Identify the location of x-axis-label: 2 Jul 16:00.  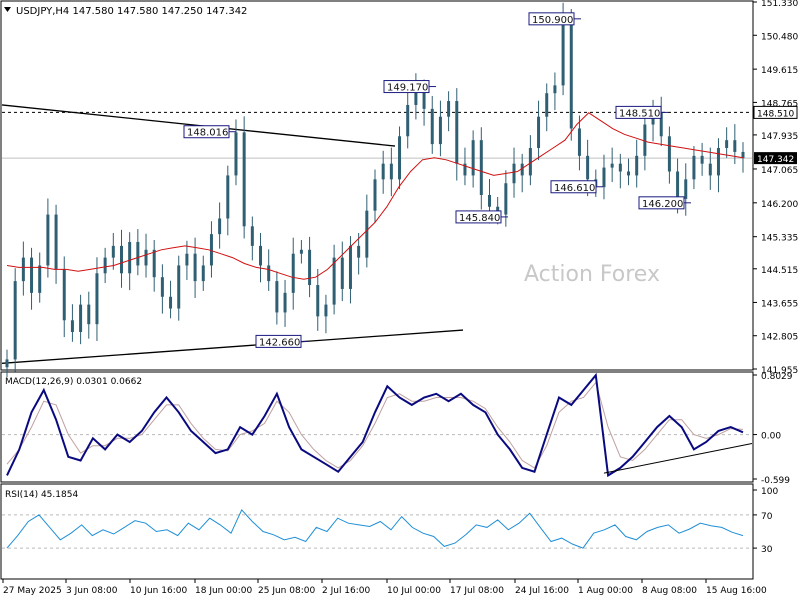
(346, 591).